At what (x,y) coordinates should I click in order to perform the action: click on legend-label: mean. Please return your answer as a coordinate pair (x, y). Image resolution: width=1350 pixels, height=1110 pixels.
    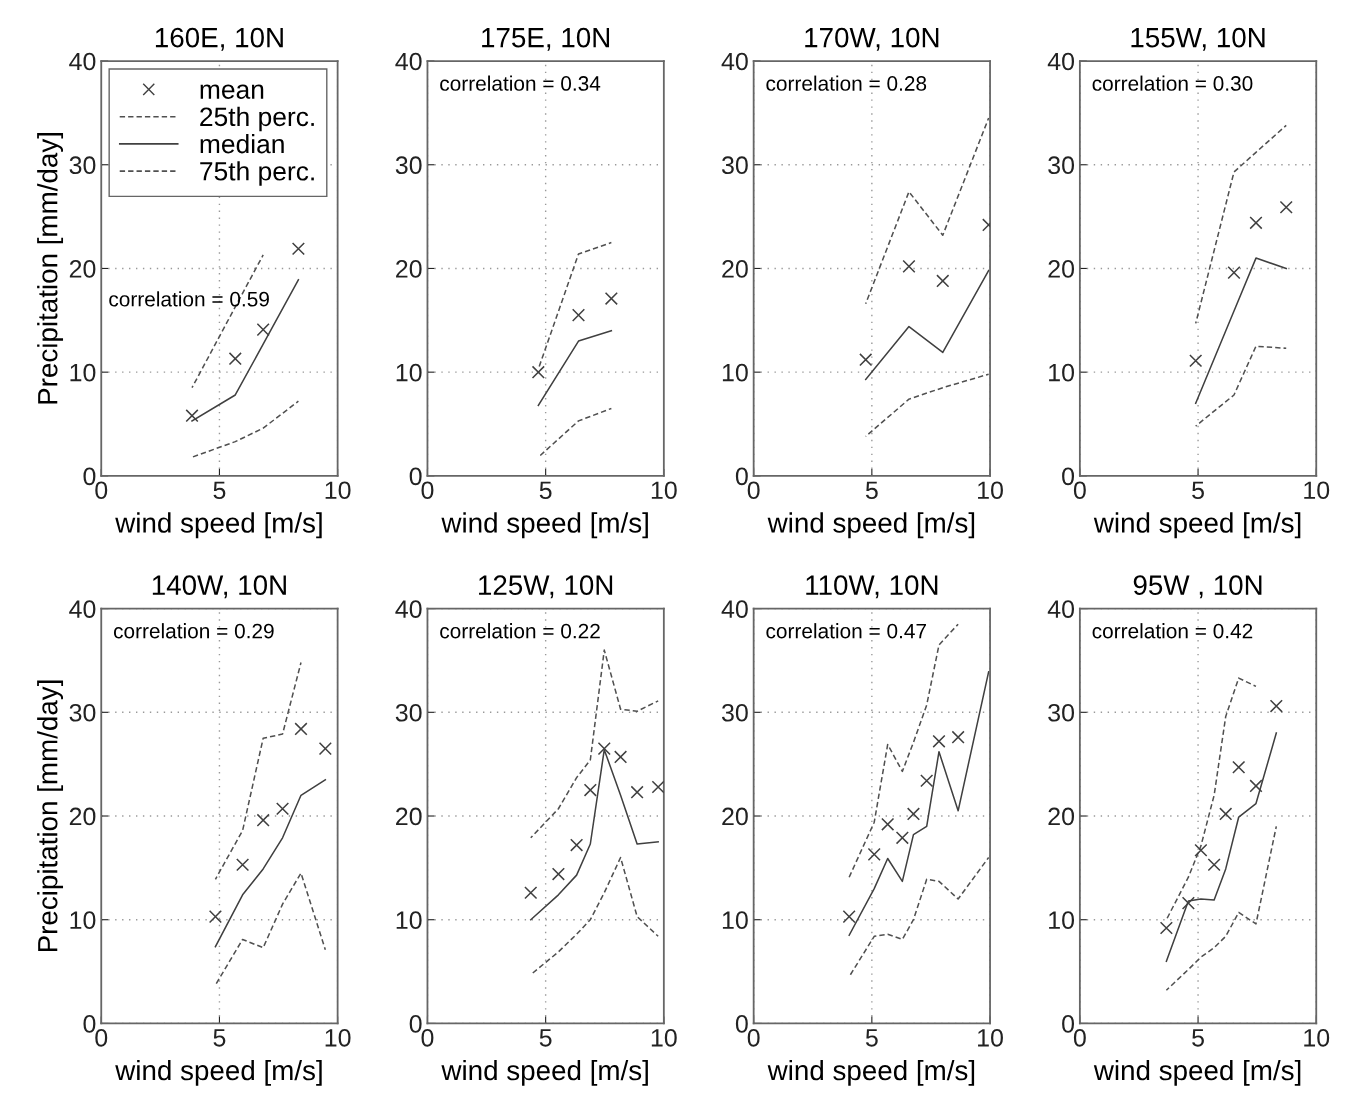
    Looking at the image, I should click on (232, 91).